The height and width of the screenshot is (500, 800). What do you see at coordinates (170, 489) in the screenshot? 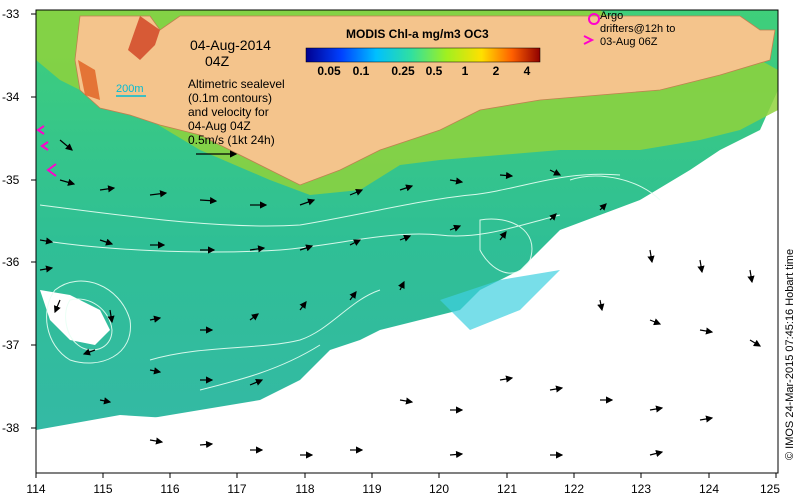
I see `x-tick-label: 116` at bounding box center [170, 489].